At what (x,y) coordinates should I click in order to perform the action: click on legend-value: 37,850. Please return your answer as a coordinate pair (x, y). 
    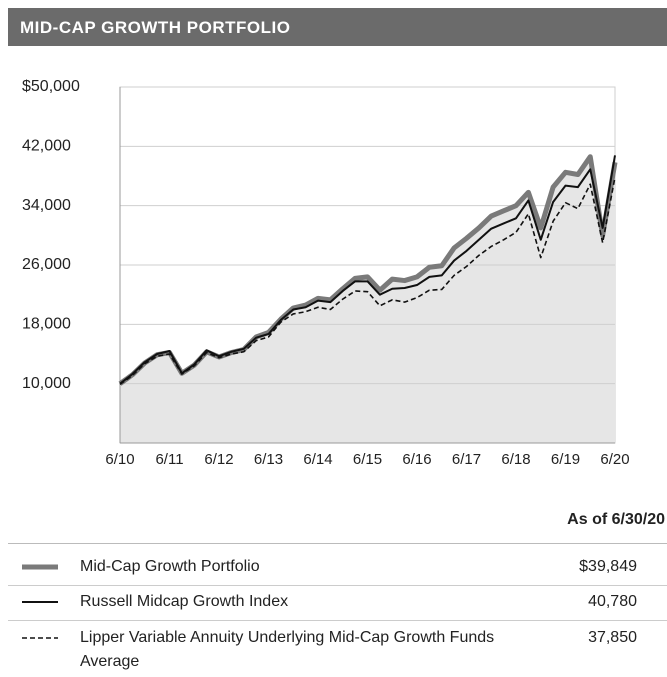
    Looking at the image, I should click on (612, 637).